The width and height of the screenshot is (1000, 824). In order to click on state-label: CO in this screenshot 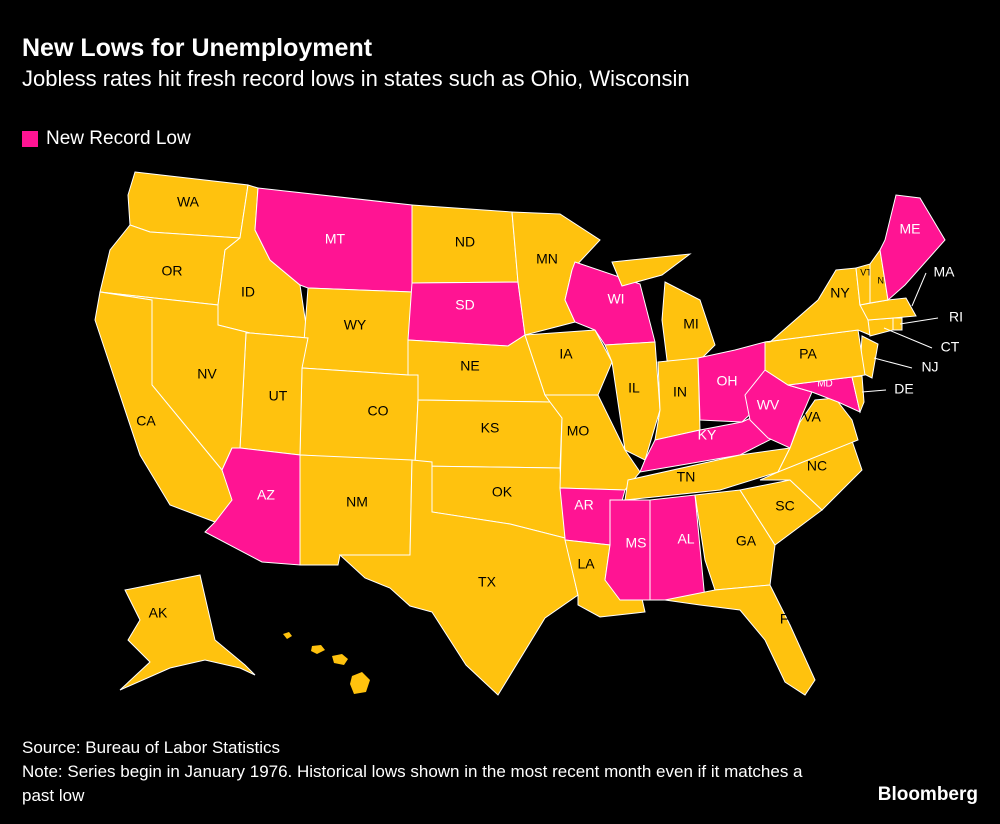, I will do `click(378, 411)`.